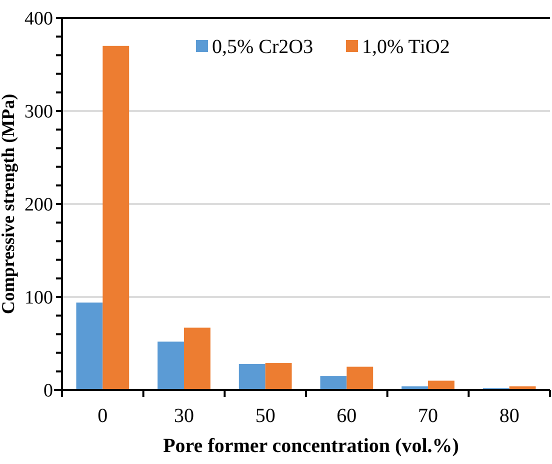 The height and width of the screenshot is (464, 552). Describe the element at coordinates (428, 416) in the screenshot. I see `x-tick-label: 70` at that location.